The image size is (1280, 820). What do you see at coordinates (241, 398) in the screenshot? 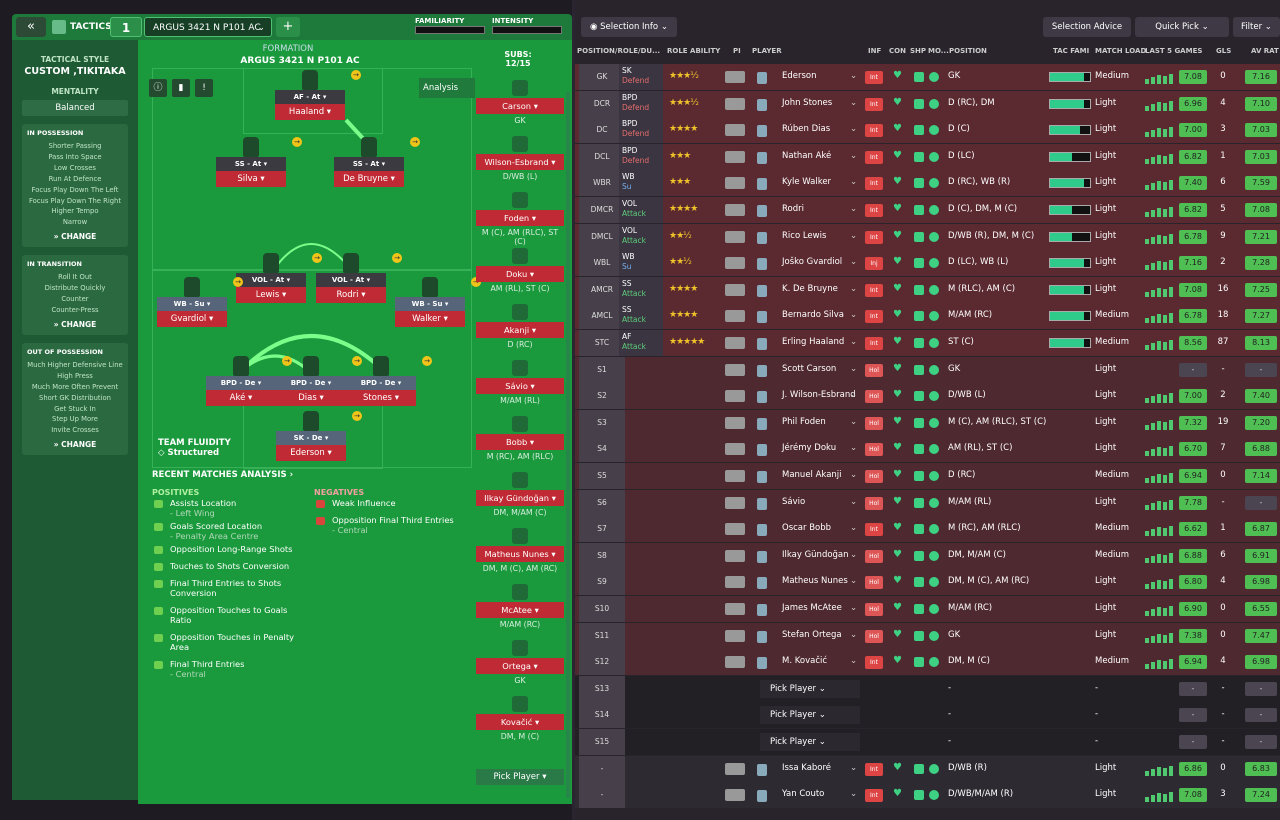
I see `role-player-name: Aké ▾` at bounding box center [241, 398].